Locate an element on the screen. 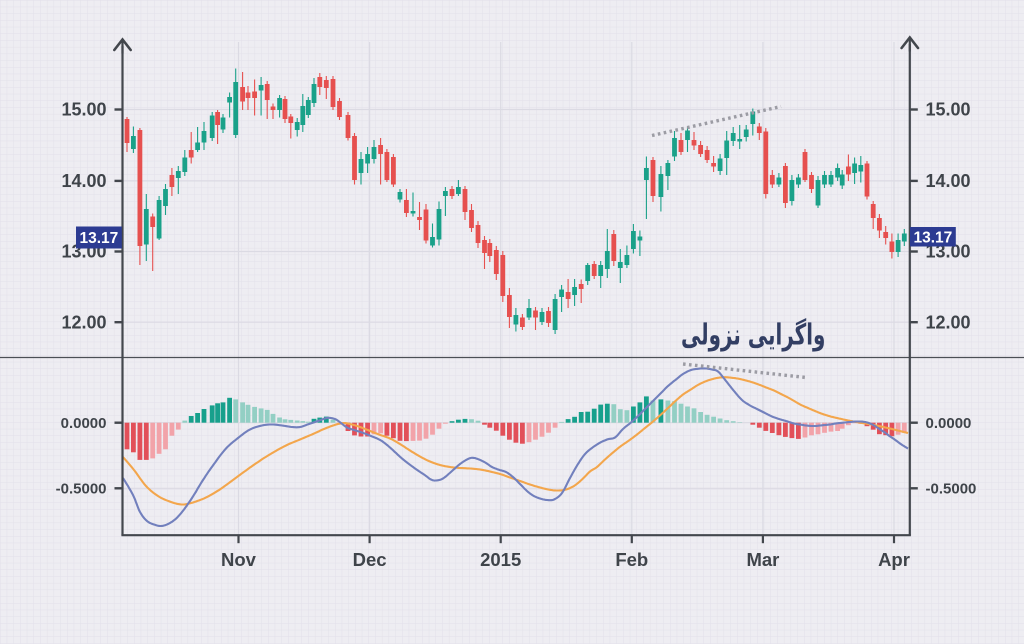  svg-text: Dec is located at coordinates (370, 559).